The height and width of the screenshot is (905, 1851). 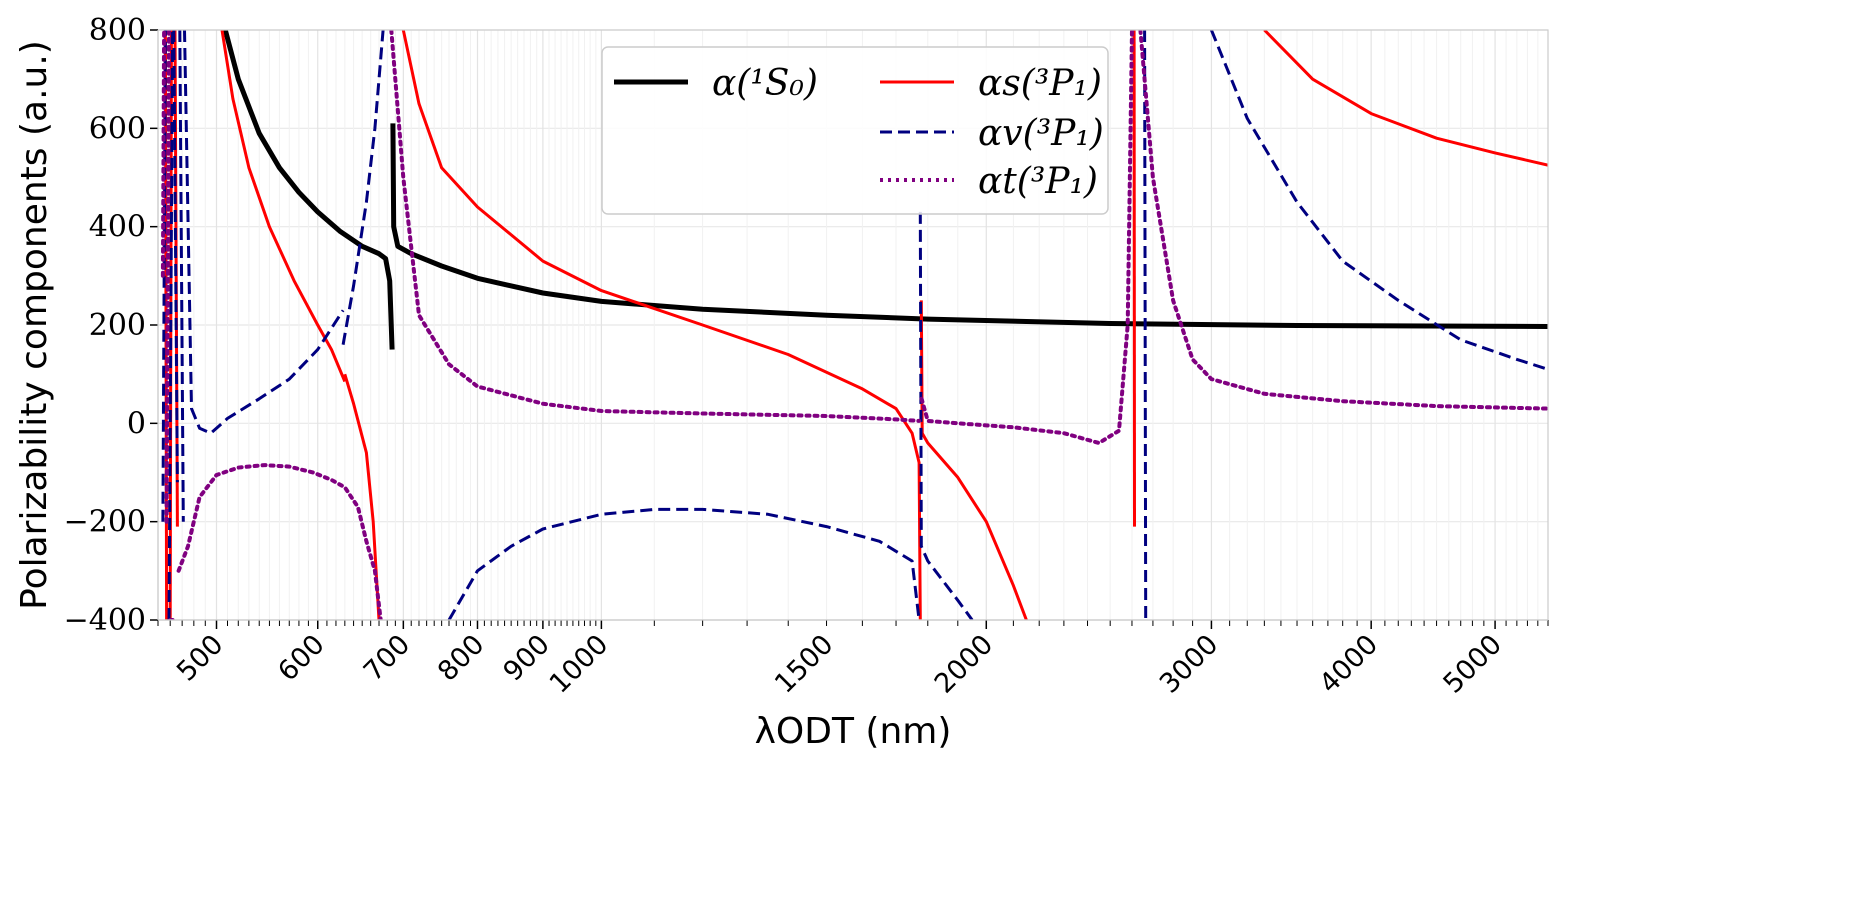 I want to click on x-tick-label: 5000, so click(x=1473, y=664).